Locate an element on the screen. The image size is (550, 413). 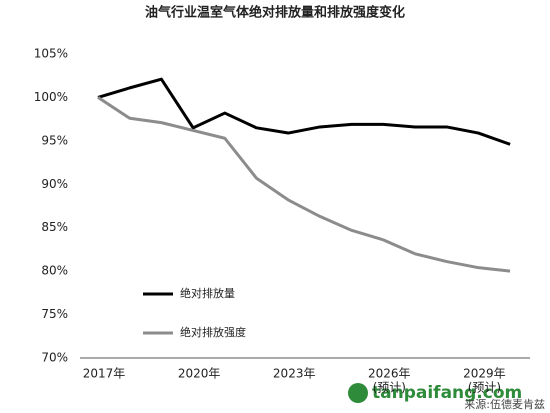
legend-label: 绝对排放强度 is located at coordinates (213, 332).